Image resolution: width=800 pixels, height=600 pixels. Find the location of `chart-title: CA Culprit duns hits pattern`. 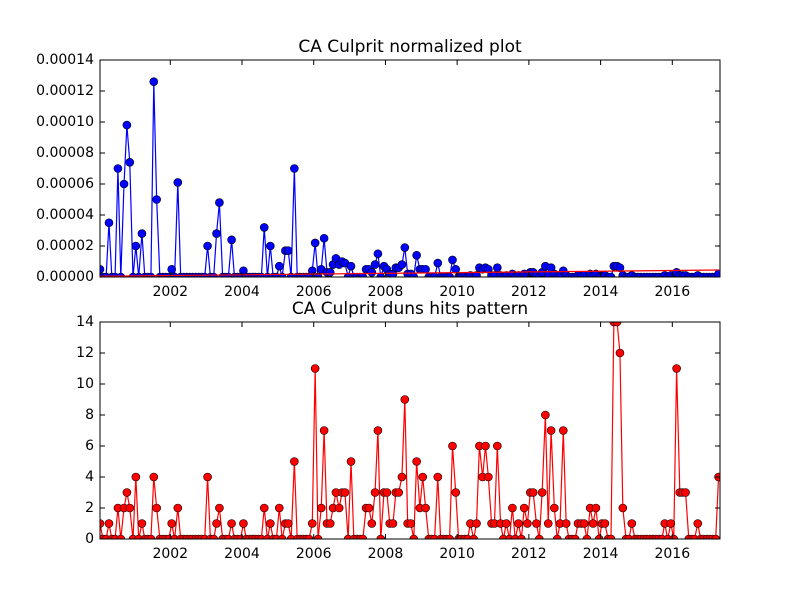

chart-title: CA Culprit duns hits pattern is located at coordinates (410, 309).